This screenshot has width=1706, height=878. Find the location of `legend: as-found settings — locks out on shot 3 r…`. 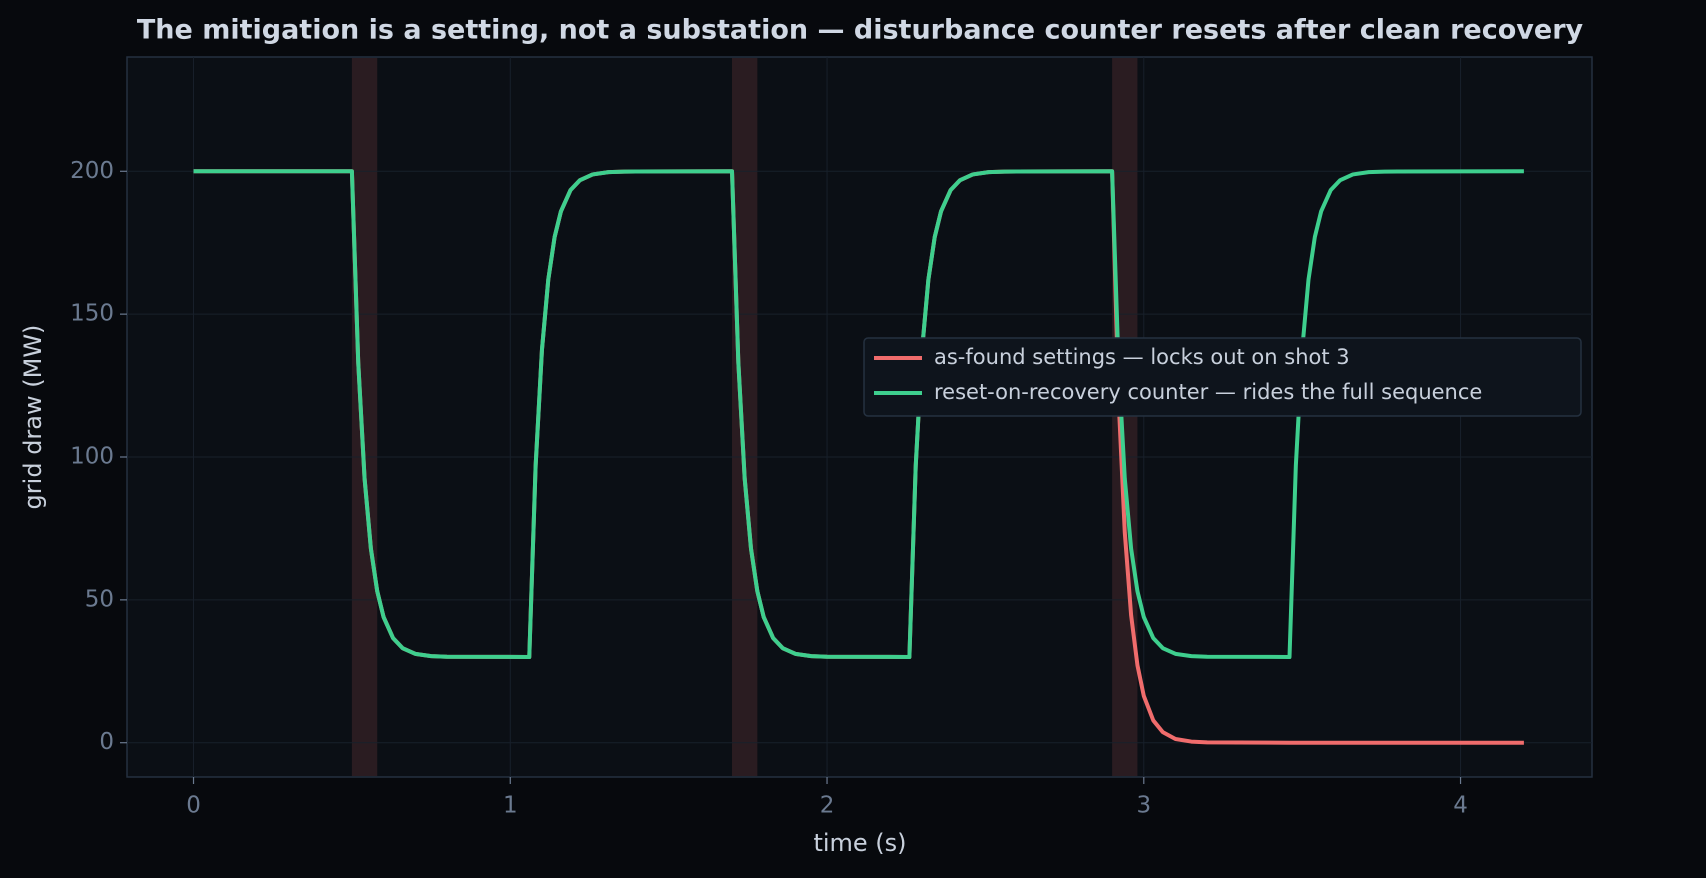

legend: as-found settings — locks out on shot 3 r… is located at coordinates (1222, 377).